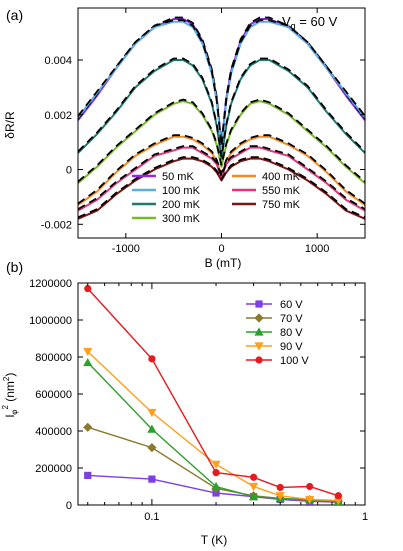 This screenshot has width=403, height=551. What do you see at coordinates (294, 361) in the screenshot?
I see `panel-b-legend-label: 100 V` at bounding box center [294, 361].